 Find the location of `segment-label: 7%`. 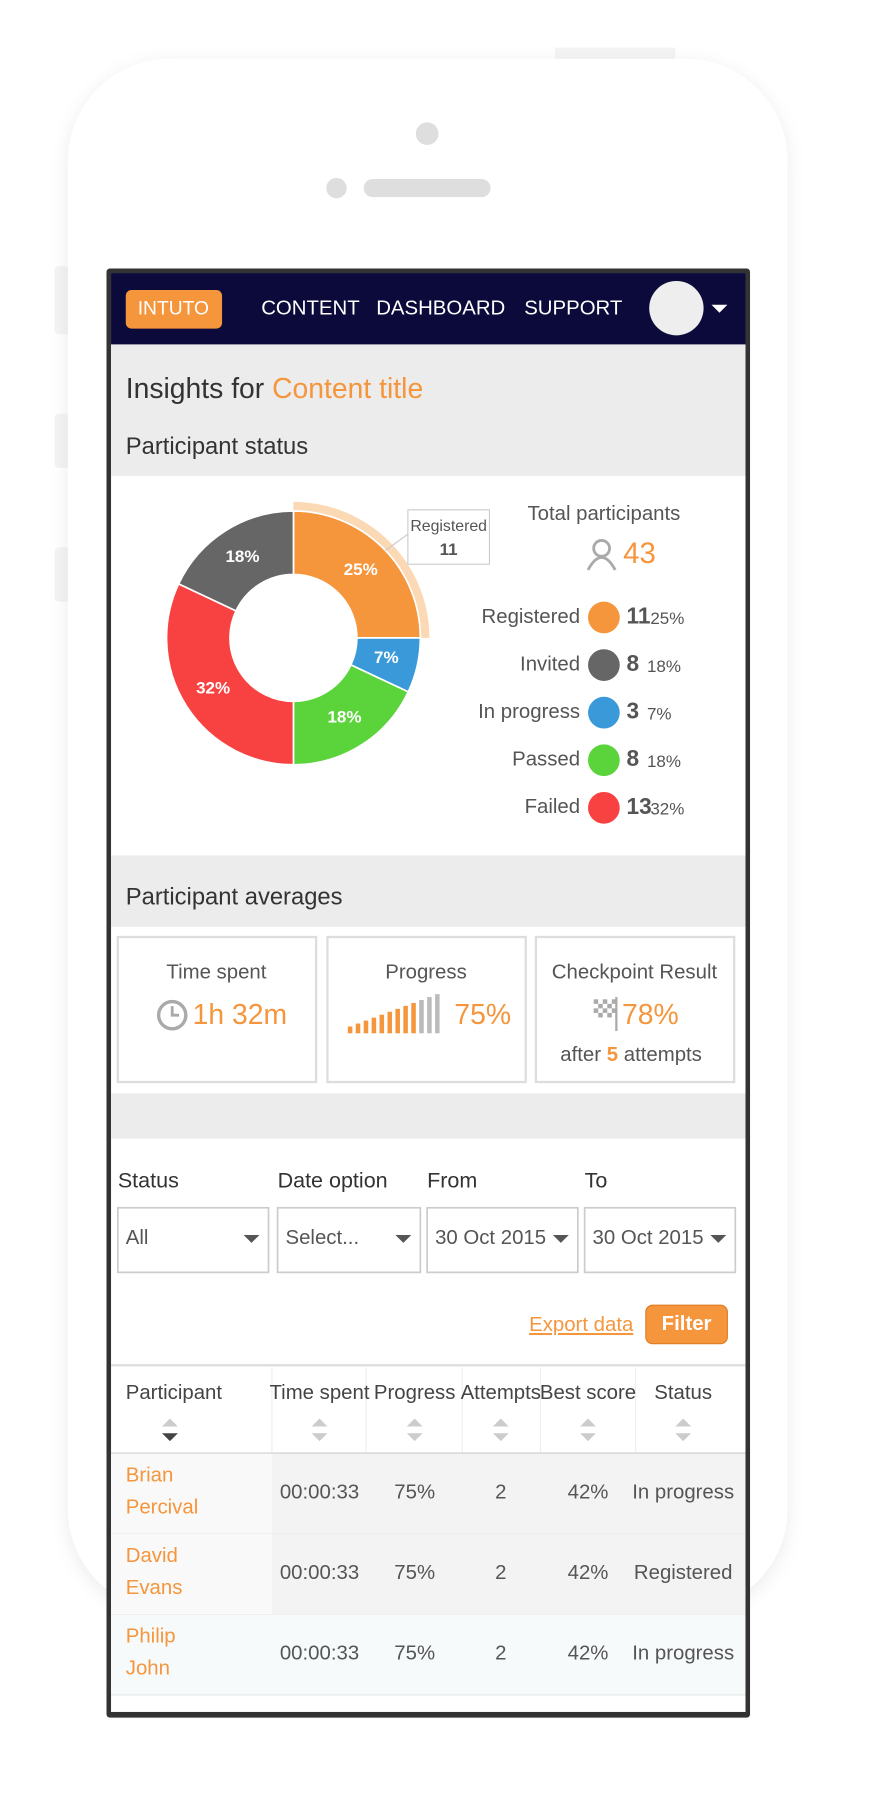

segment-label: 7% is located at coordinates (386, 657).